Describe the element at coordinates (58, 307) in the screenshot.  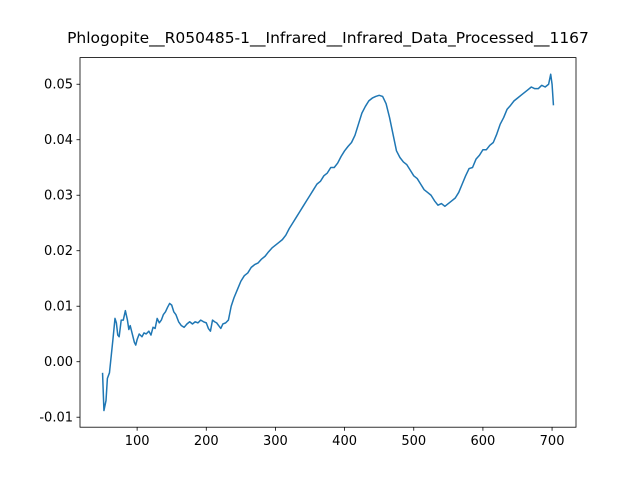
I see `y-tick-label: 0.01` at that location.